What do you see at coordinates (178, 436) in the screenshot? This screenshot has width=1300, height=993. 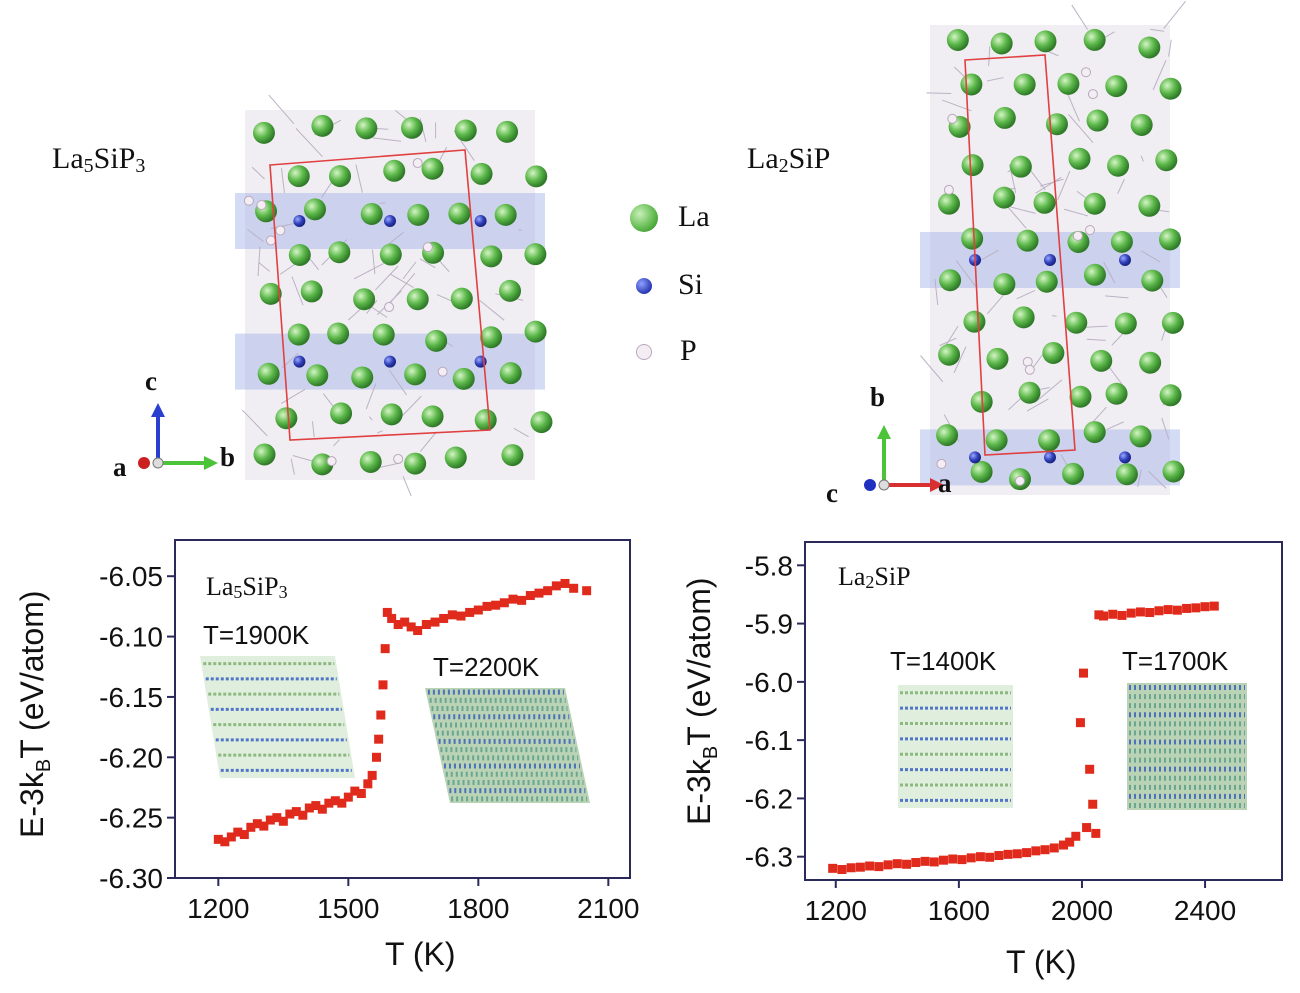 I see `la5sip3-axis-triad` at bounding box center [178, 436].